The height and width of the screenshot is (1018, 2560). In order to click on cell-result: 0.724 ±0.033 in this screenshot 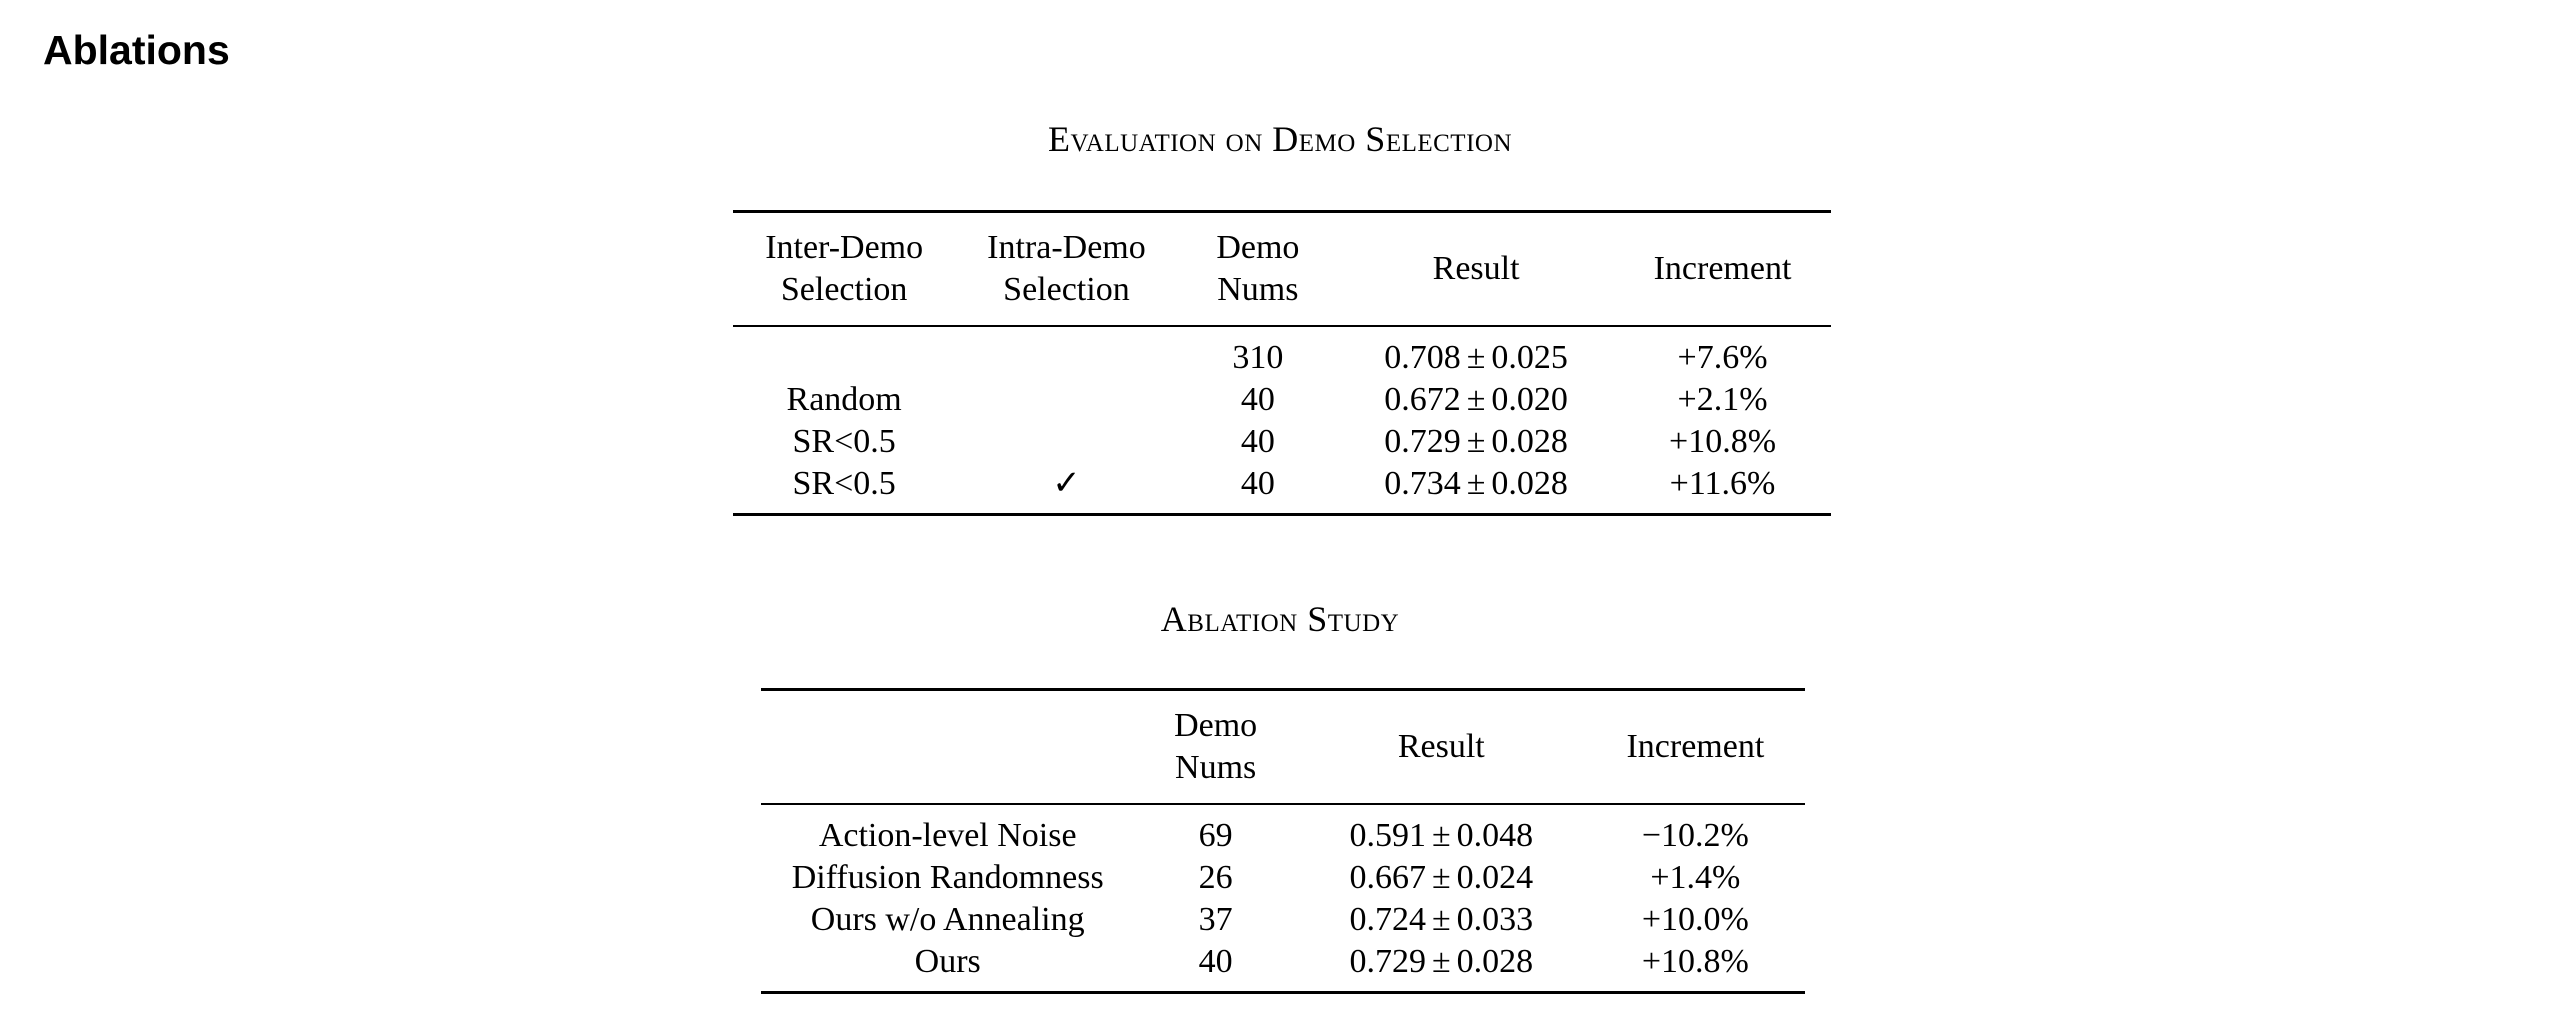, I will do `click(1441, 920)`.